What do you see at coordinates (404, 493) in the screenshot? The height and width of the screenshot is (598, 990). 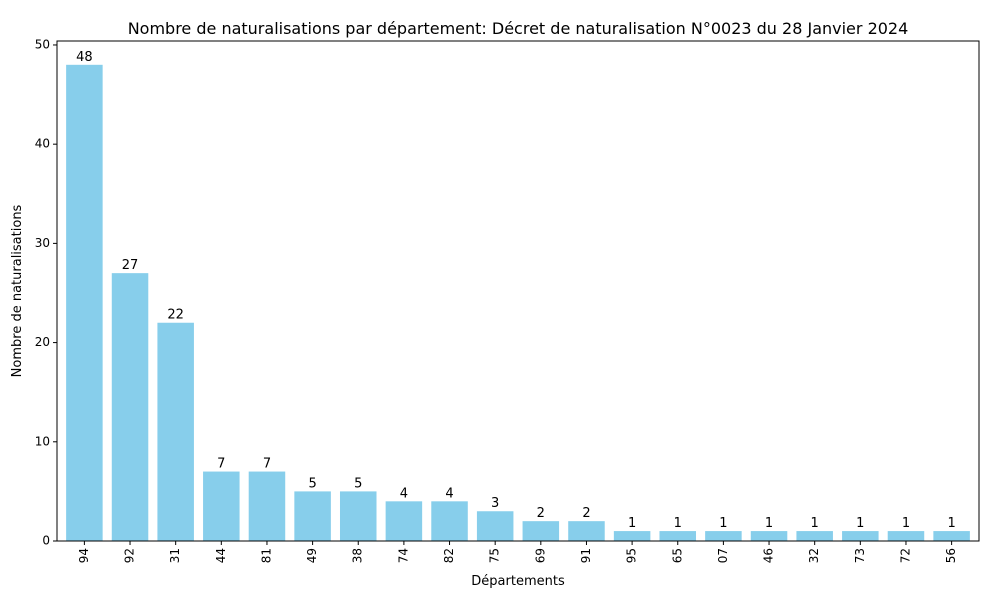 I see `data-label-74: 4` at bounding box center [404, 493].